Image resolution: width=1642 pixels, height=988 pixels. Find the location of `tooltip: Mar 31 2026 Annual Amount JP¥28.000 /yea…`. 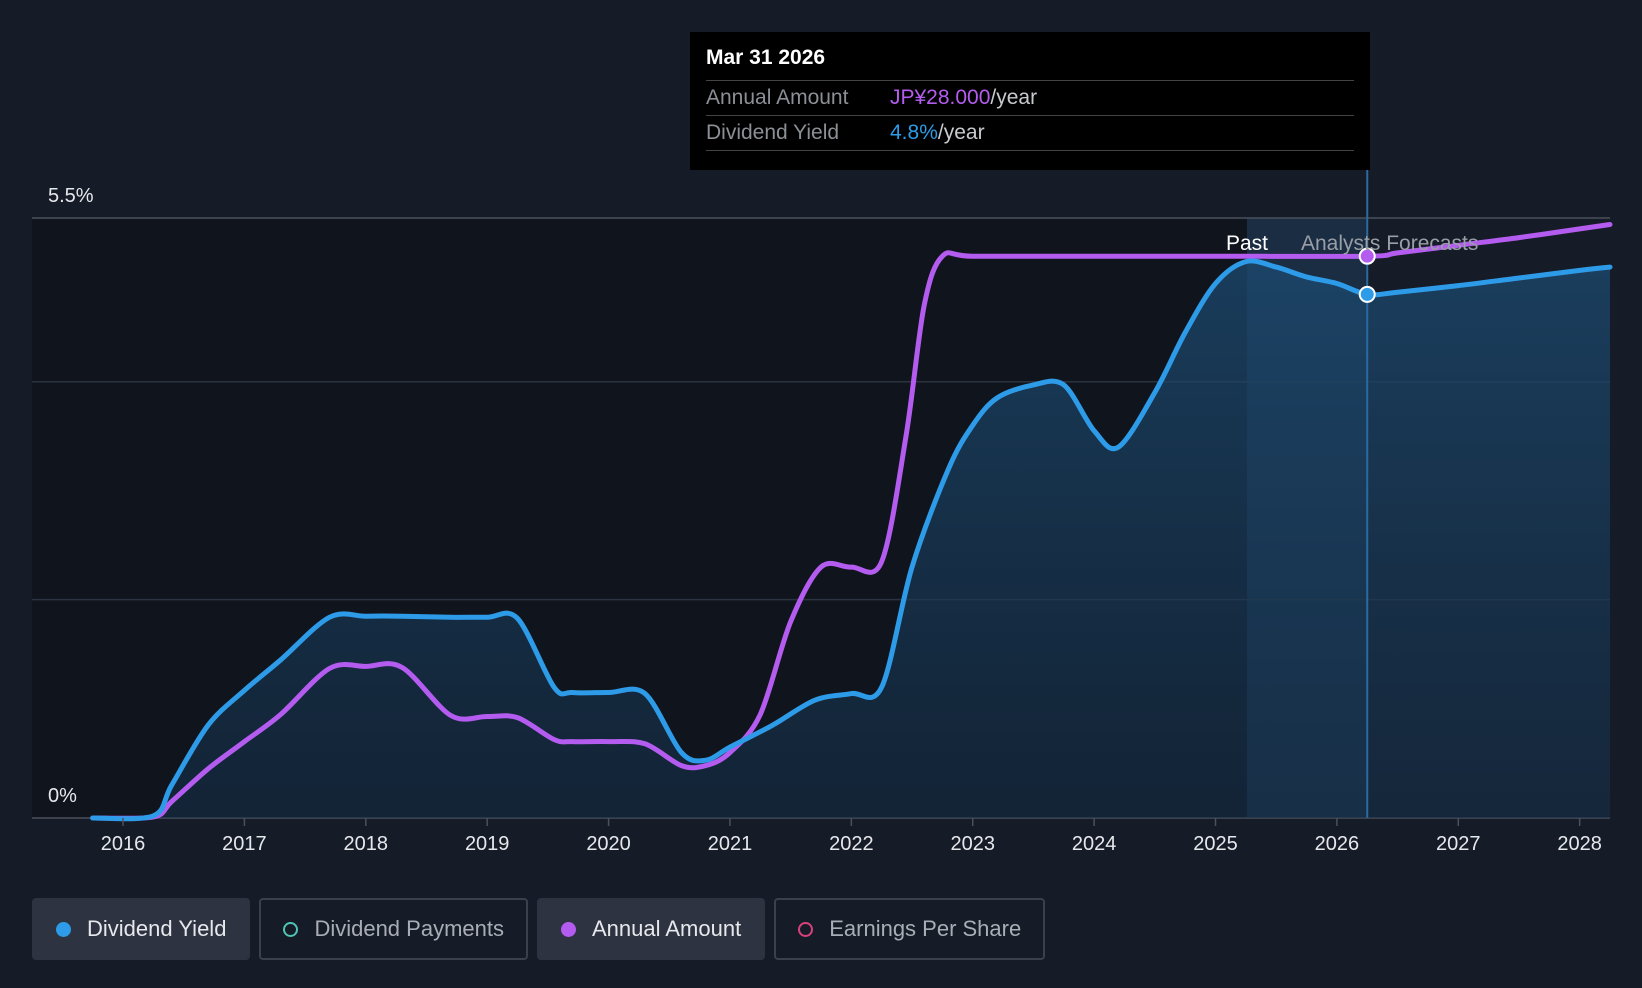

tooltip: Mar 31 2026 Annual Amount JP¥28.000 /yea… is located at coordinates (1030, 101).